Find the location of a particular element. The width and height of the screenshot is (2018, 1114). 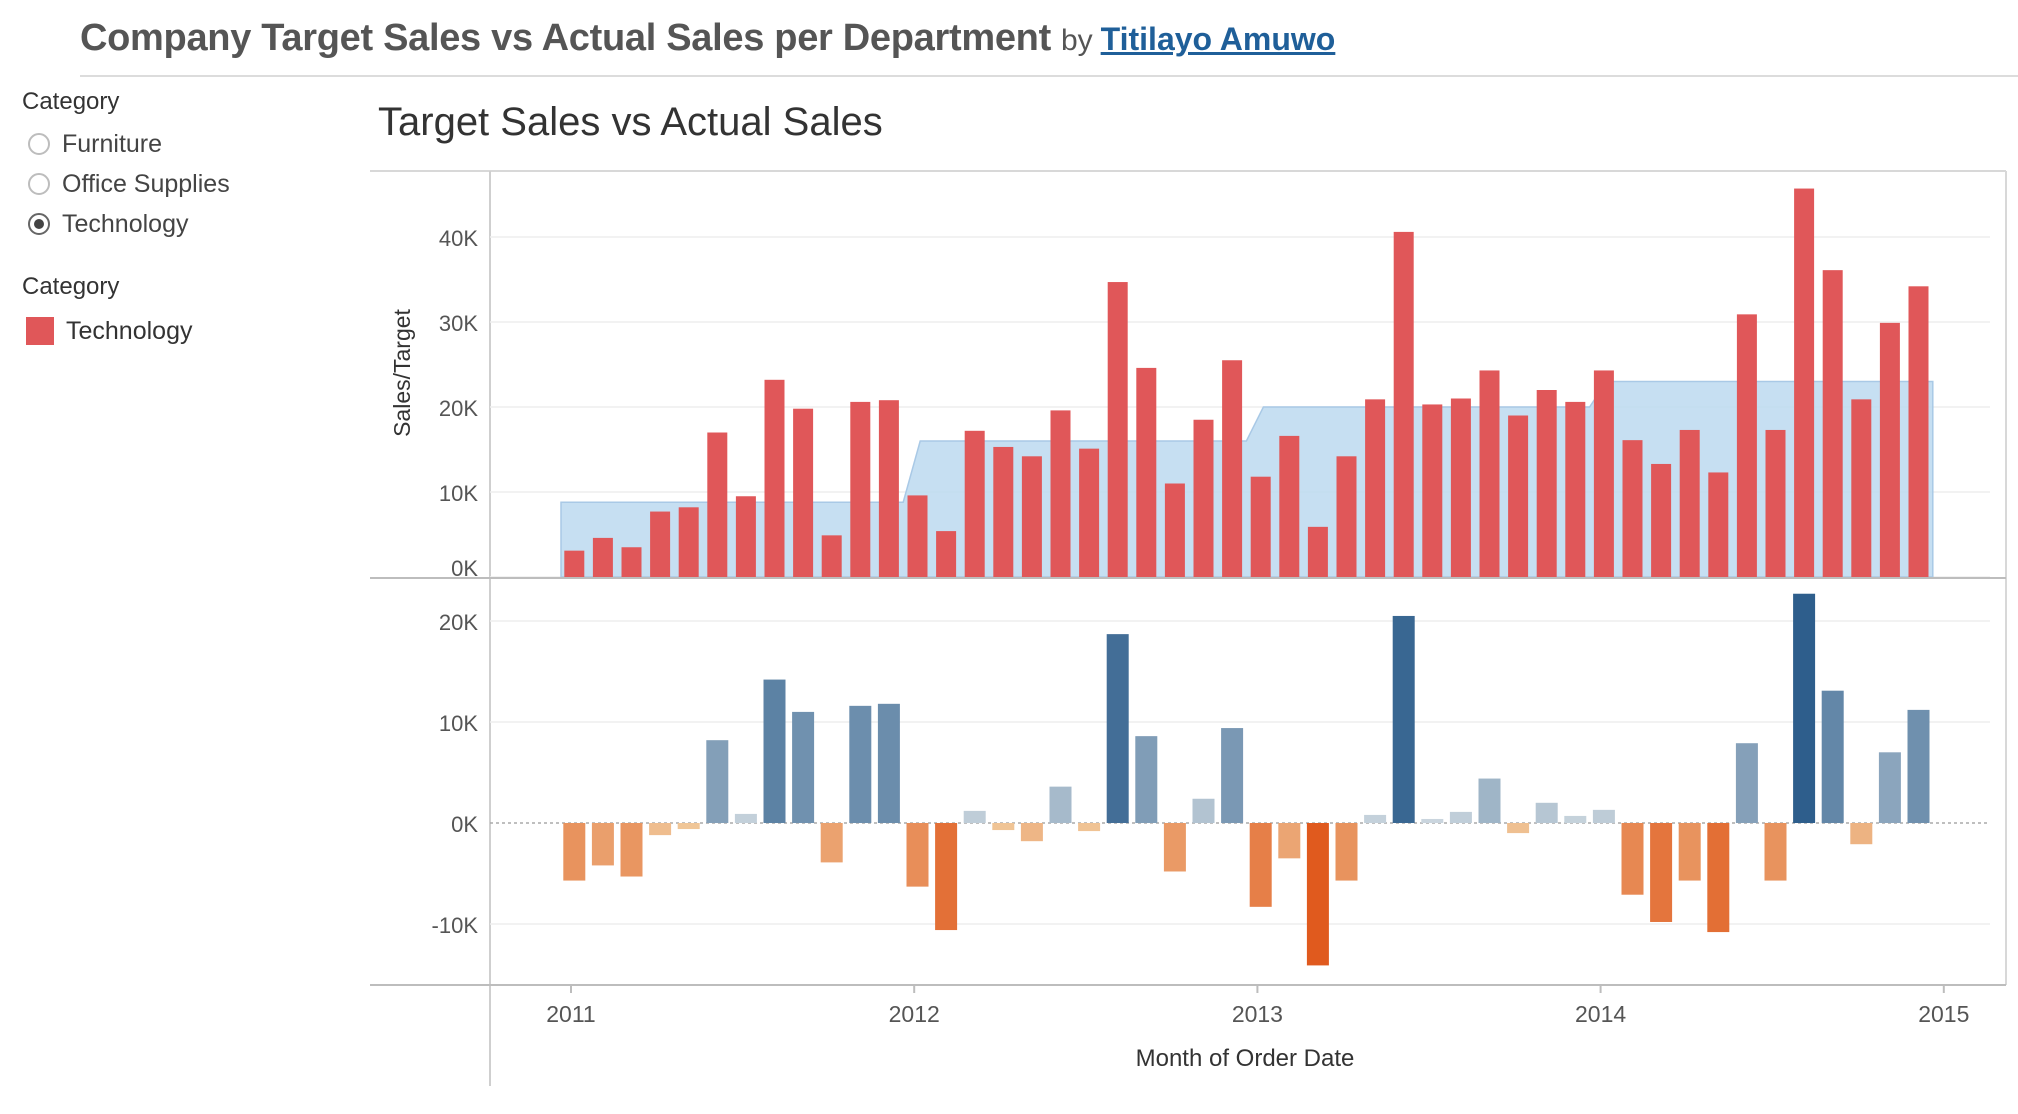

legend-item-technology: Technology is located at coordinates (109, 331).